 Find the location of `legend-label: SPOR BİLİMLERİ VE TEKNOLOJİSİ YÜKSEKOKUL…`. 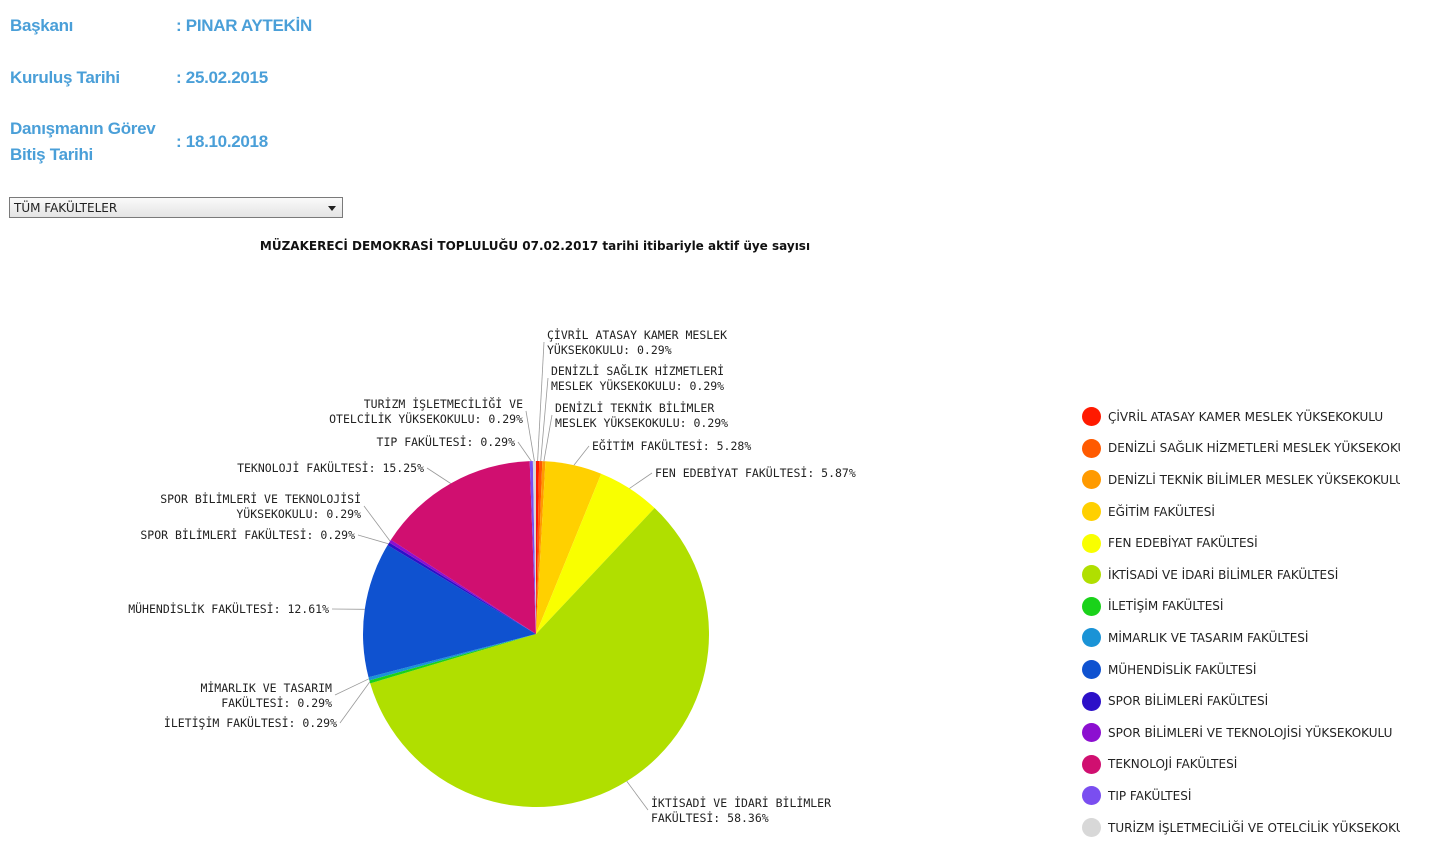

legend-label: SPOR BİLİMLERİ VE TEKNOLOJİSİ YÜKSEKOKUL… is located at coordinates (1250, 732).